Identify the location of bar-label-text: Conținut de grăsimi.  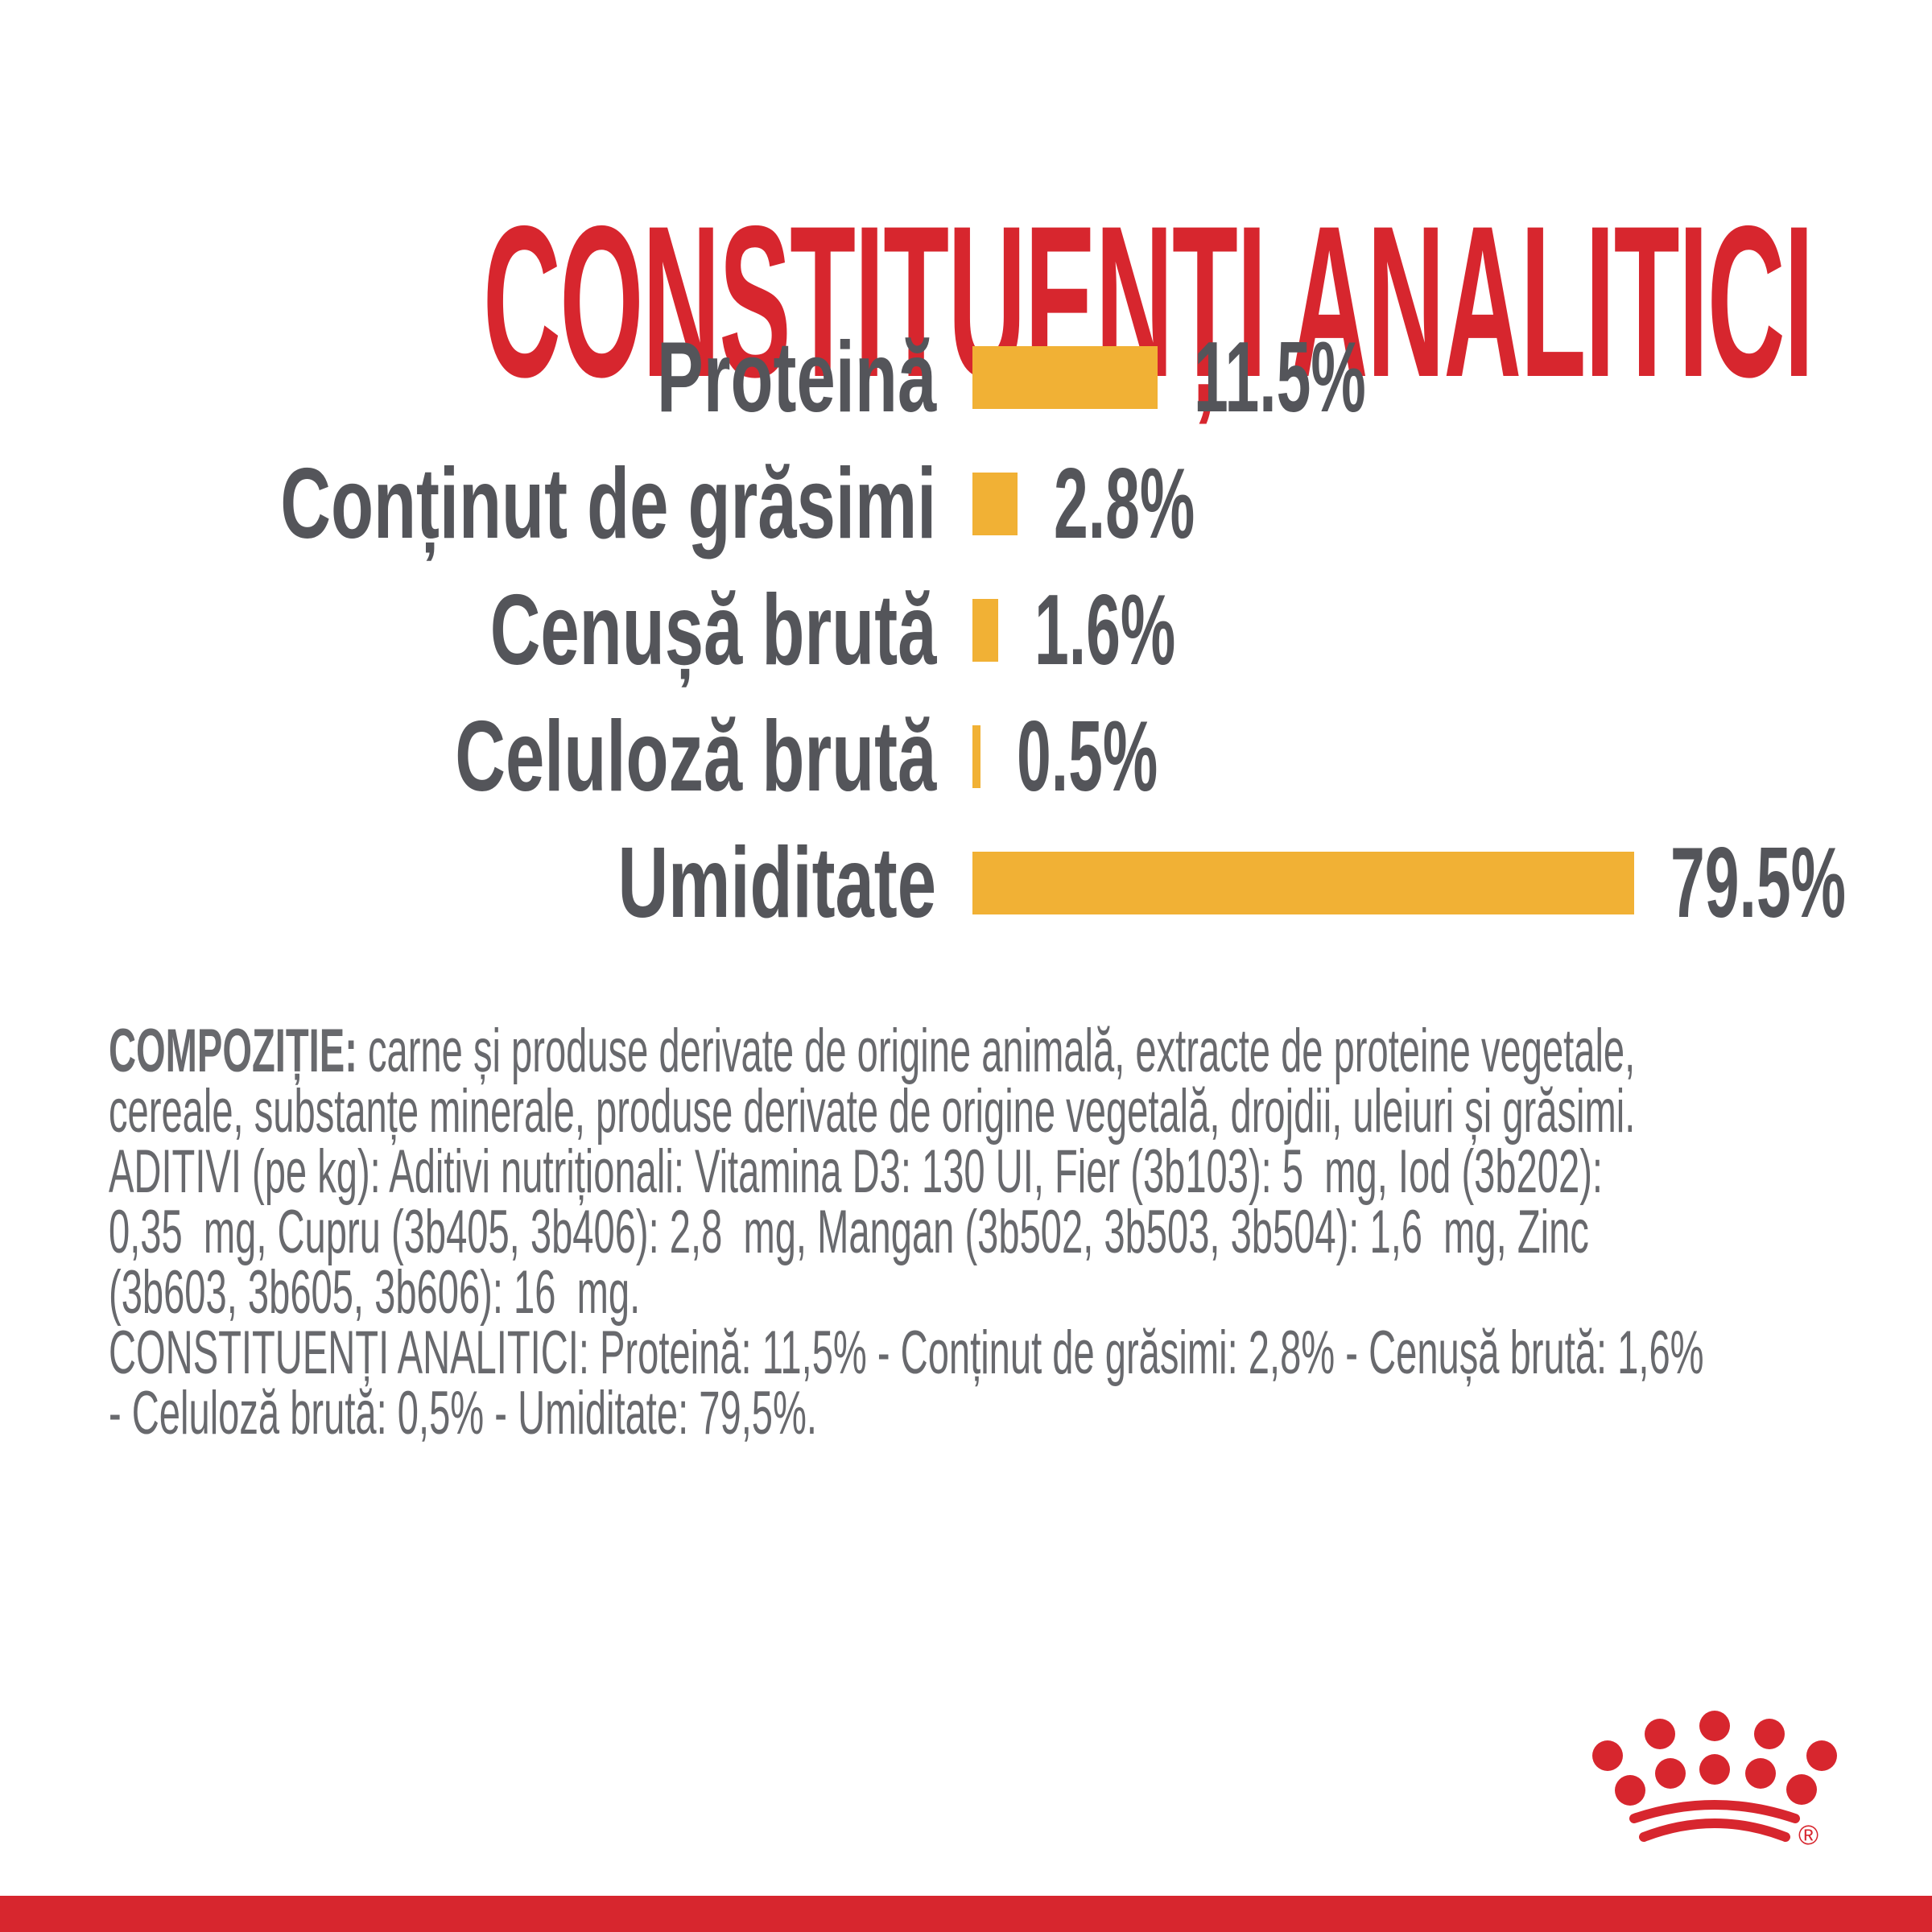
(608, 504).